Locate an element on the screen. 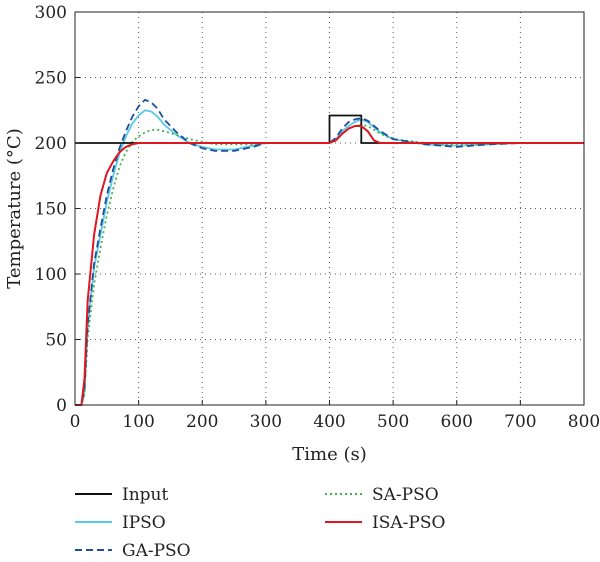 The height and width of the screenshot is (562, 600). y-tick-label: 200 is located at coordinates (51, 144).